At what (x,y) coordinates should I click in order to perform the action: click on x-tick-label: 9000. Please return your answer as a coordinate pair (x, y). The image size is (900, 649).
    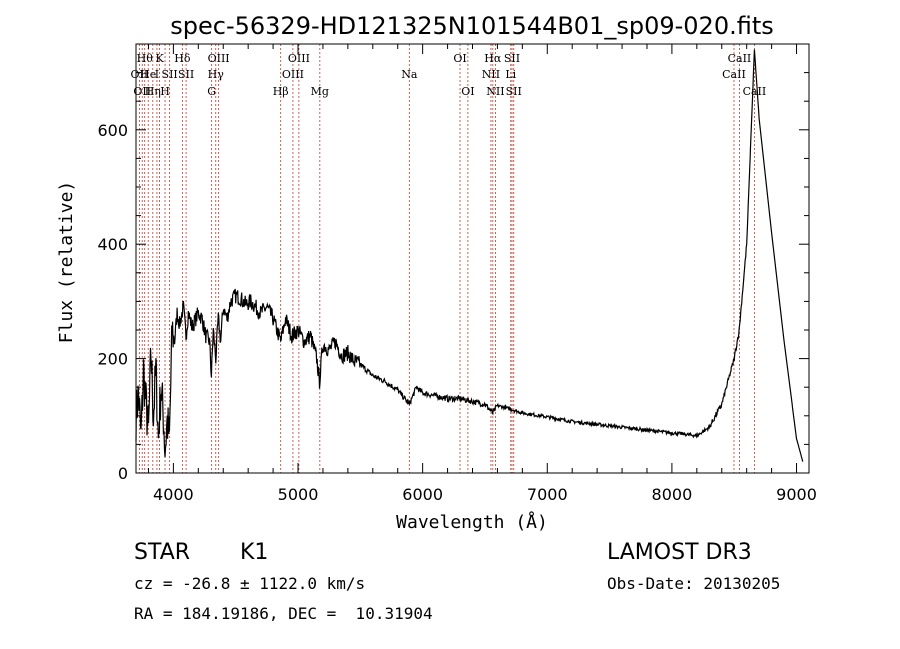
    Looking at the image, I should click on (796, 494).